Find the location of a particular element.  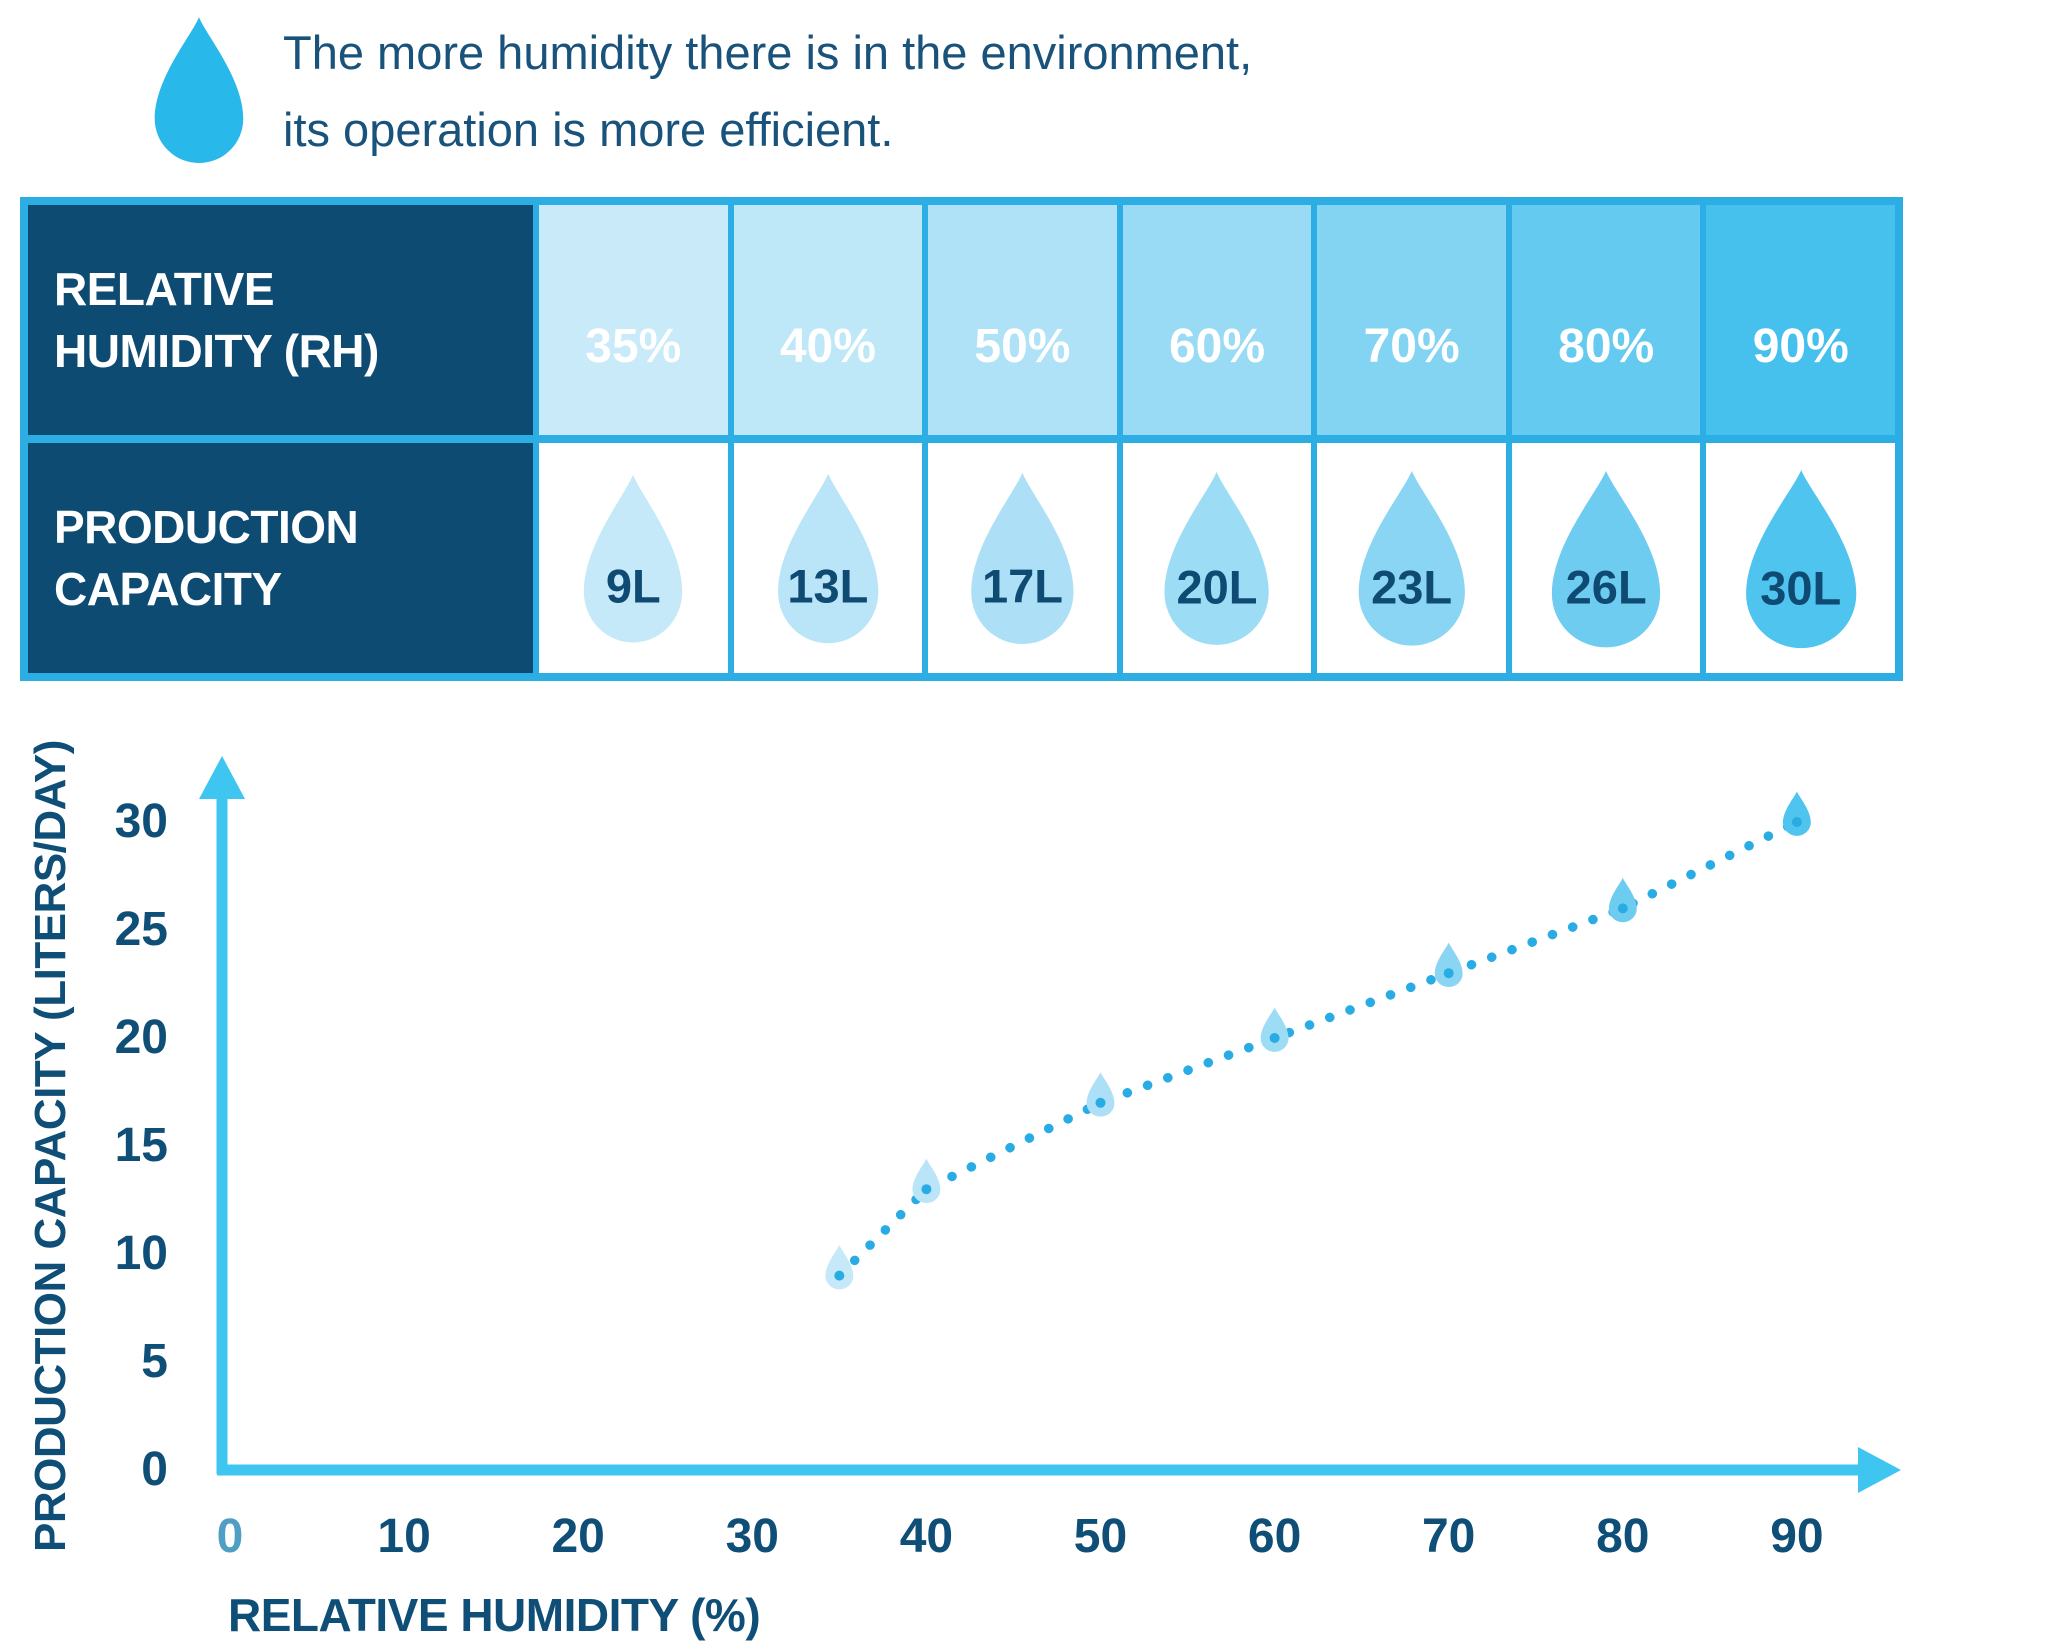

x-tick-label: 30 is located at coordinates (752, 1536).